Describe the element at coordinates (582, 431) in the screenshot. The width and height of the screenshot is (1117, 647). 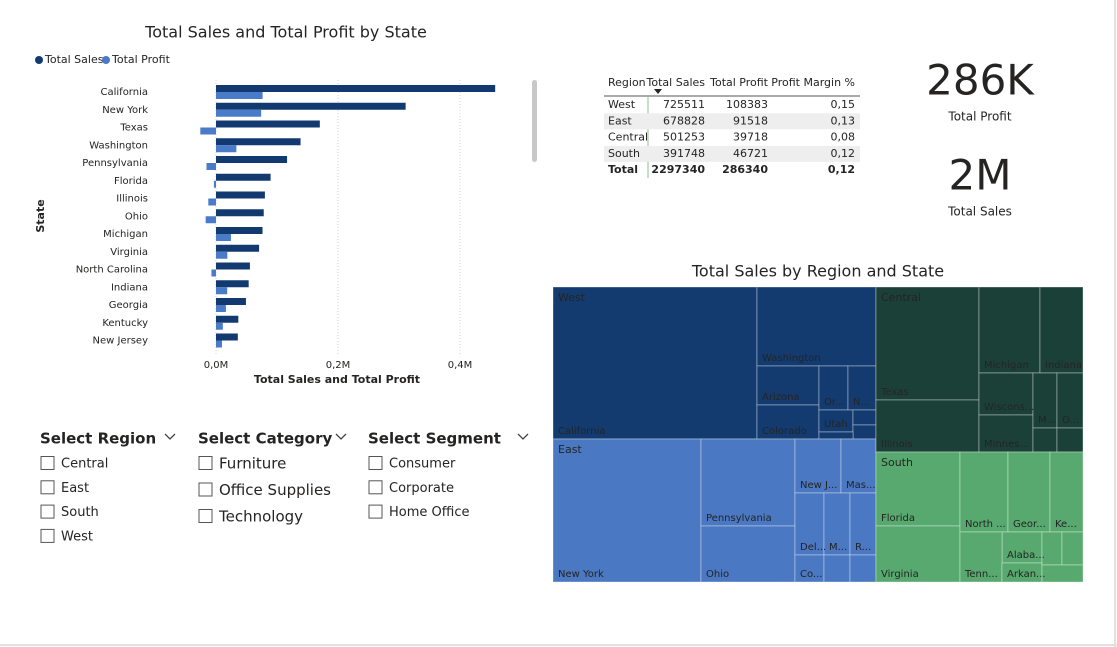
I see `tile-label: California` at that location.